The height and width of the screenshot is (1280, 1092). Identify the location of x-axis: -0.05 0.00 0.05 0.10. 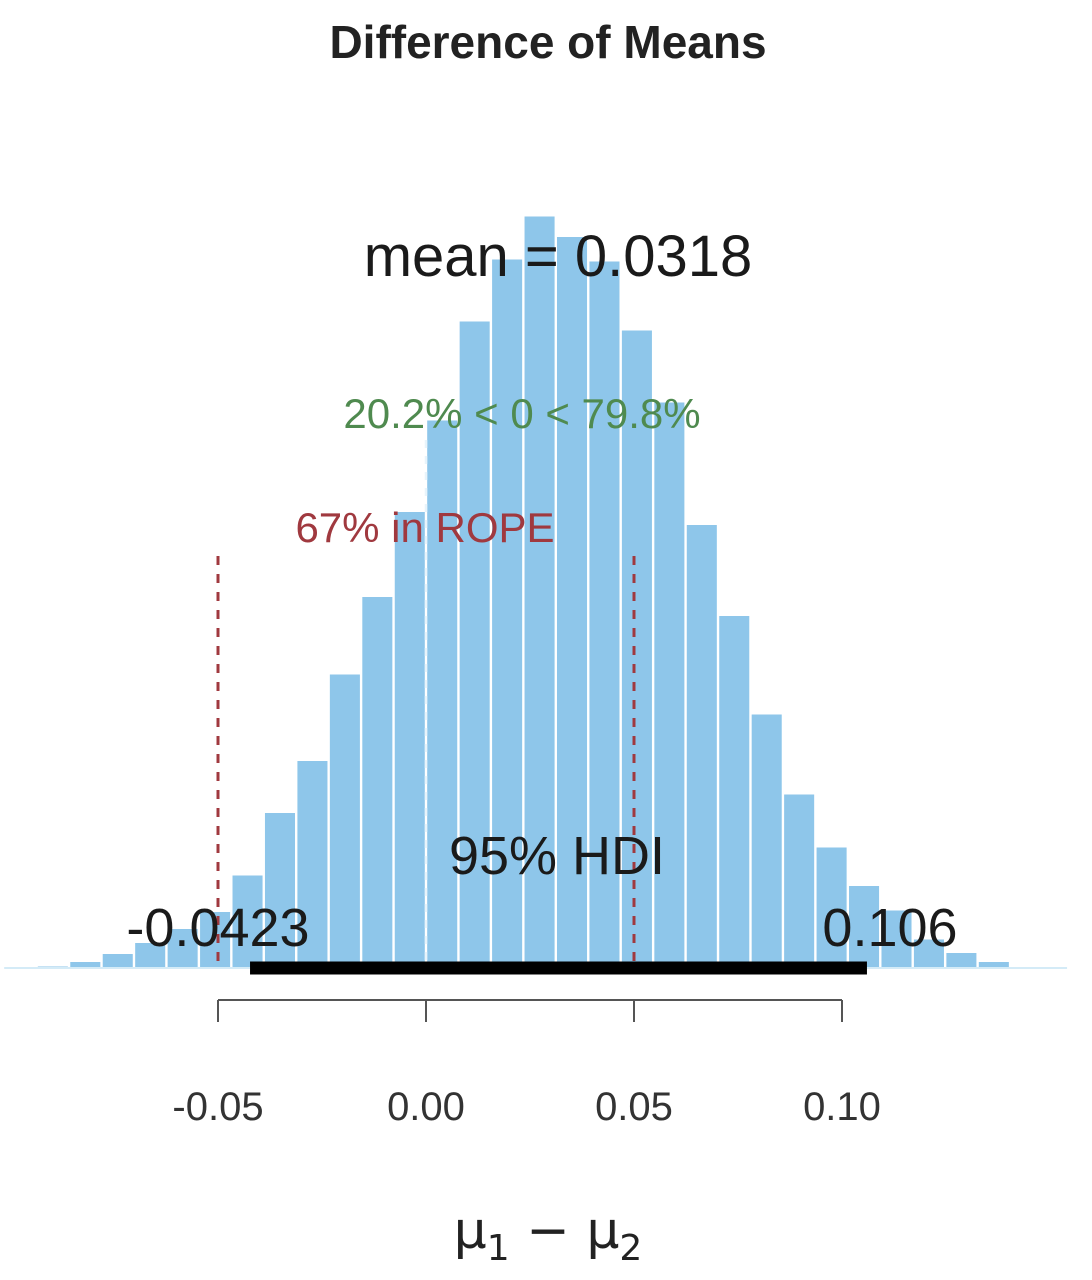
(526, 1064).